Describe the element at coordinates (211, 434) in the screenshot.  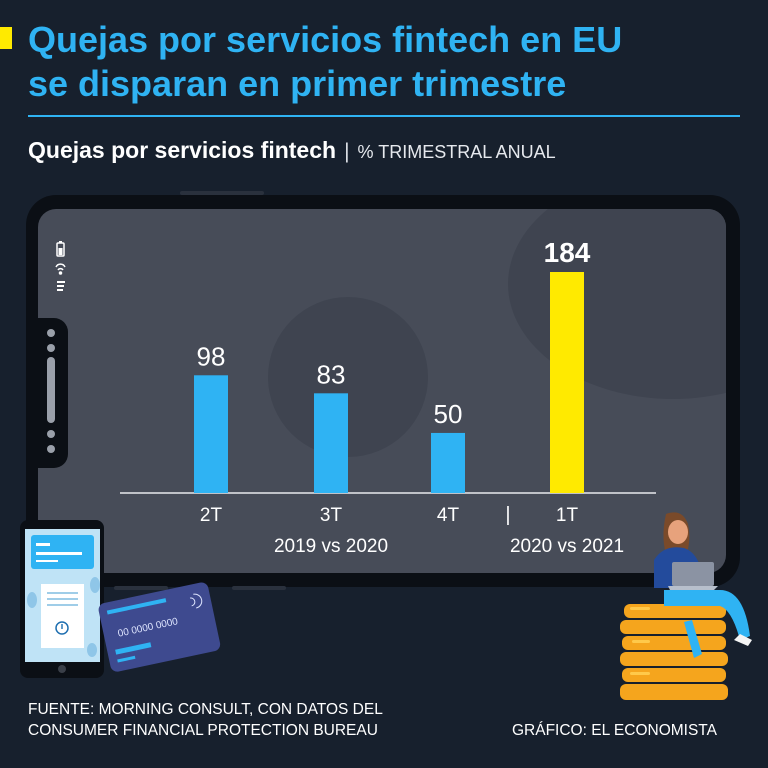
I see `bar-2T` at that location.